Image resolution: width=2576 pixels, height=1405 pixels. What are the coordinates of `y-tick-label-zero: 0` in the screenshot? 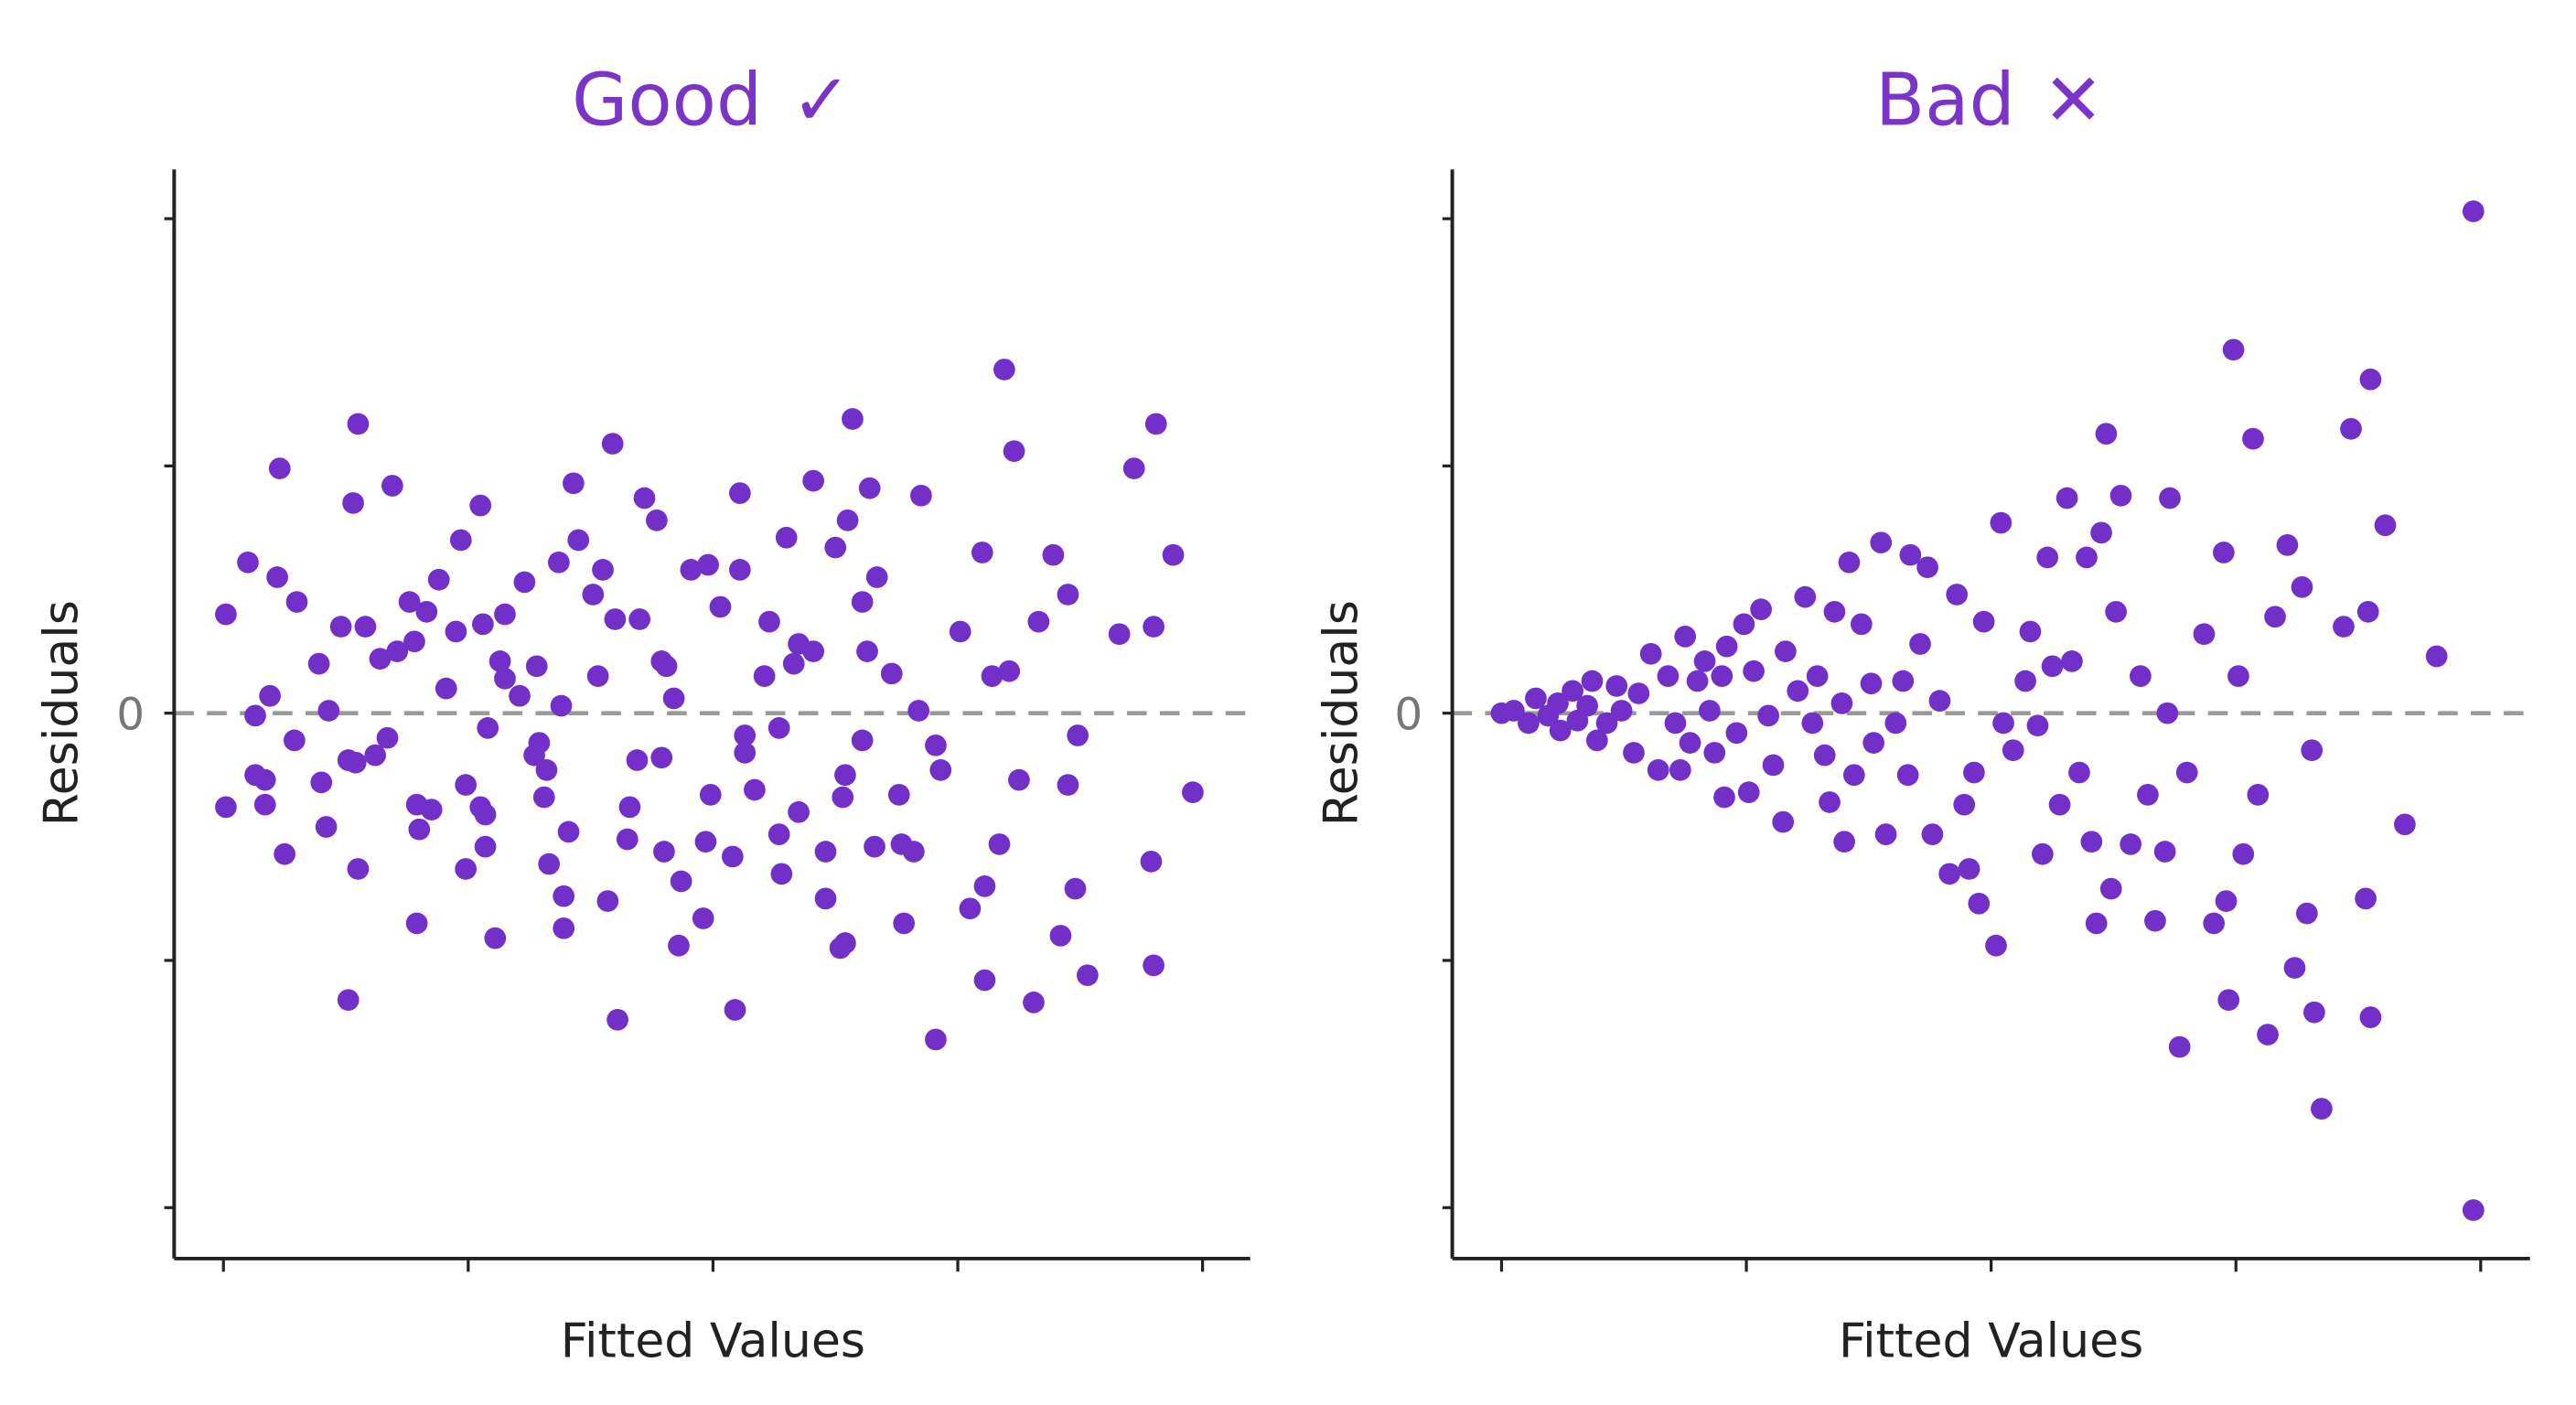 It's located at (1408, 716).